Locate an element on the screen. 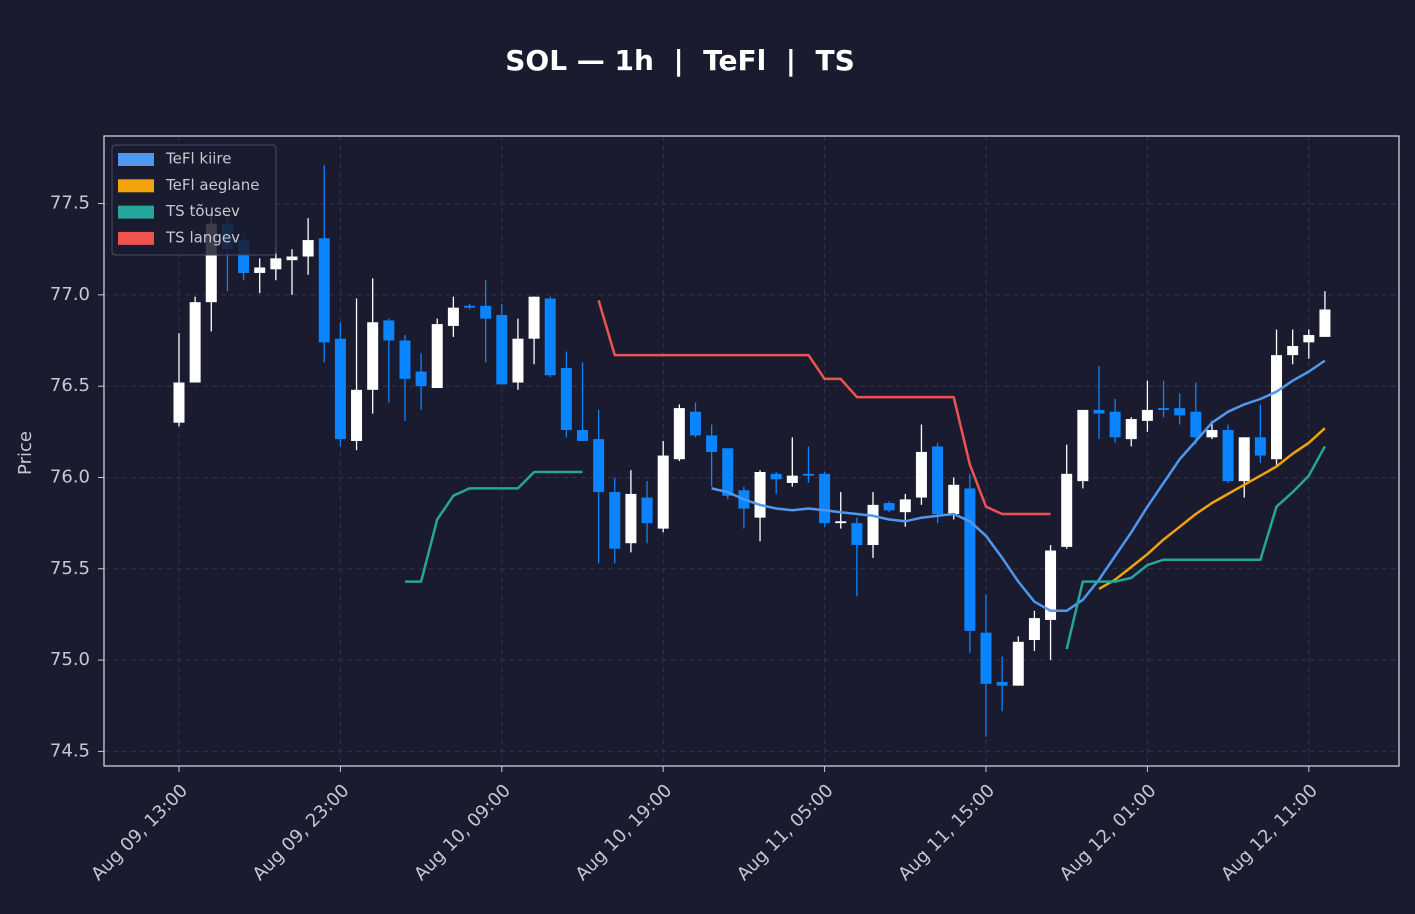 The height and width of the screenshot is (914, 1415). y-tick-label: 76.0 is located at coordinates (70, 476).